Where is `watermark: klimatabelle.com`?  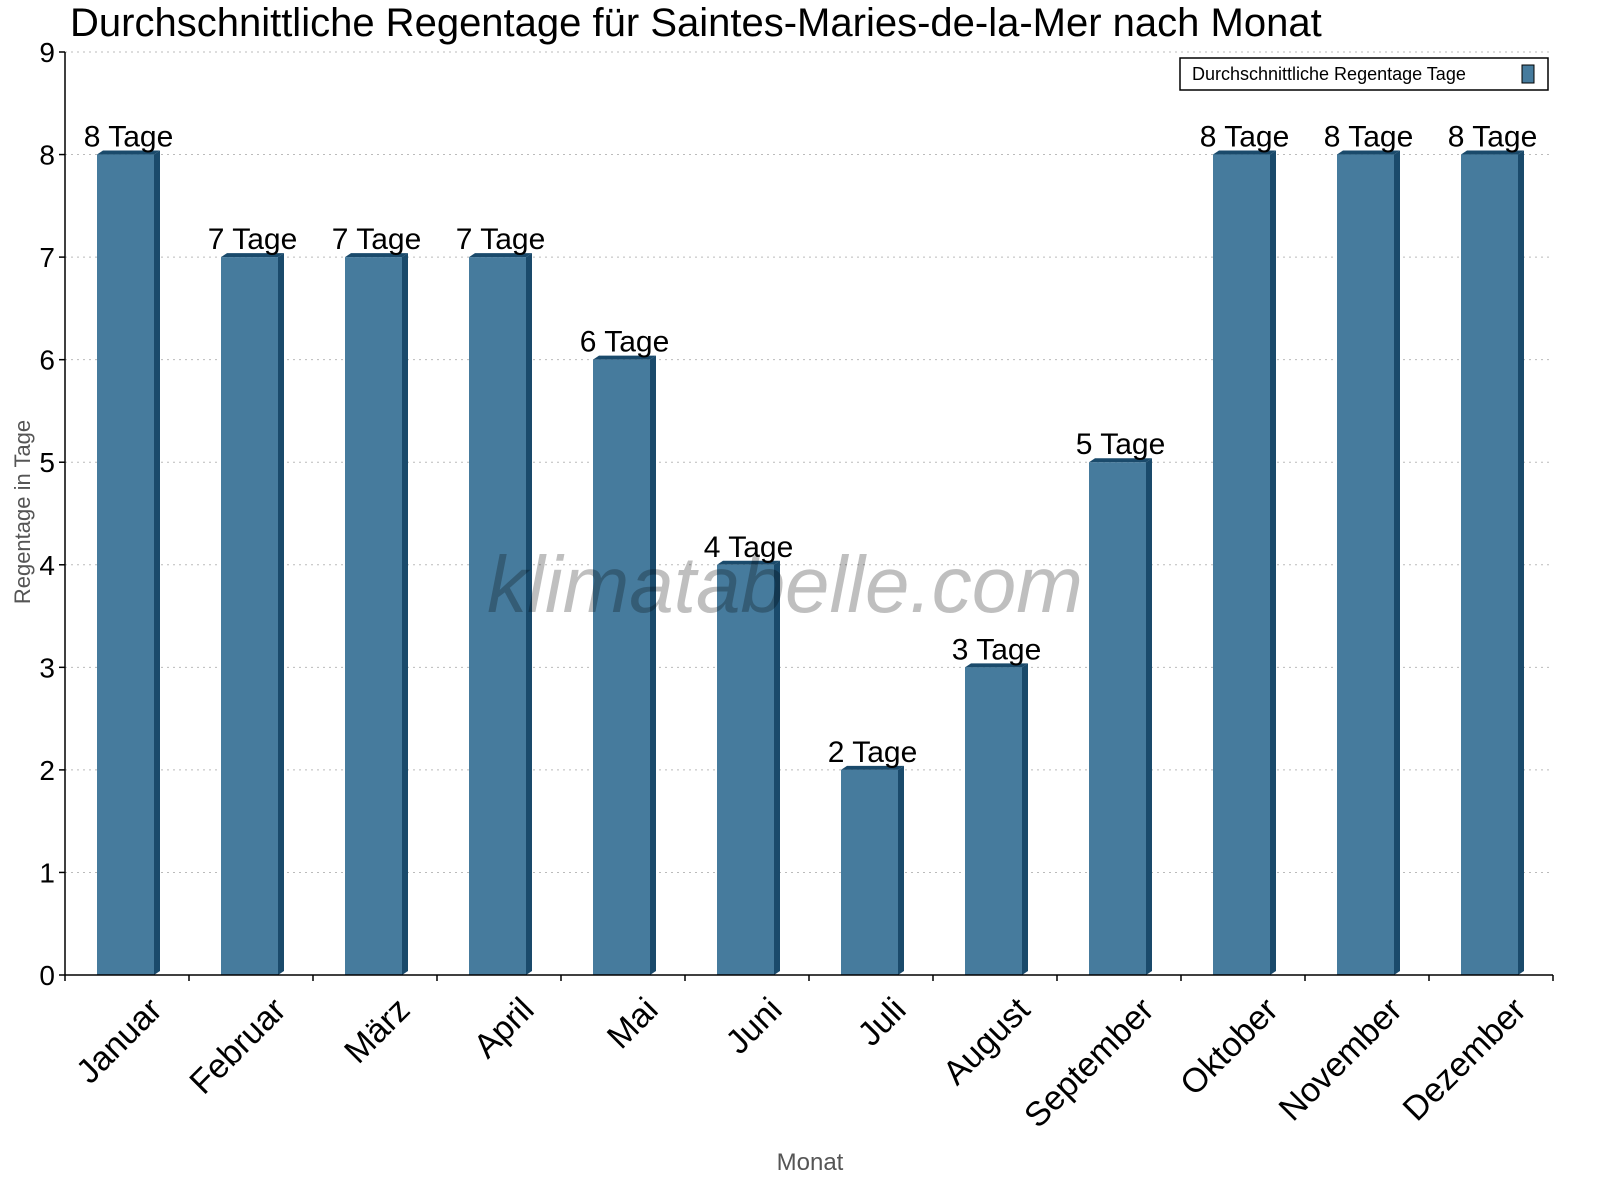
watermark: klimatabelle.com is located at coordinates (785, 584).